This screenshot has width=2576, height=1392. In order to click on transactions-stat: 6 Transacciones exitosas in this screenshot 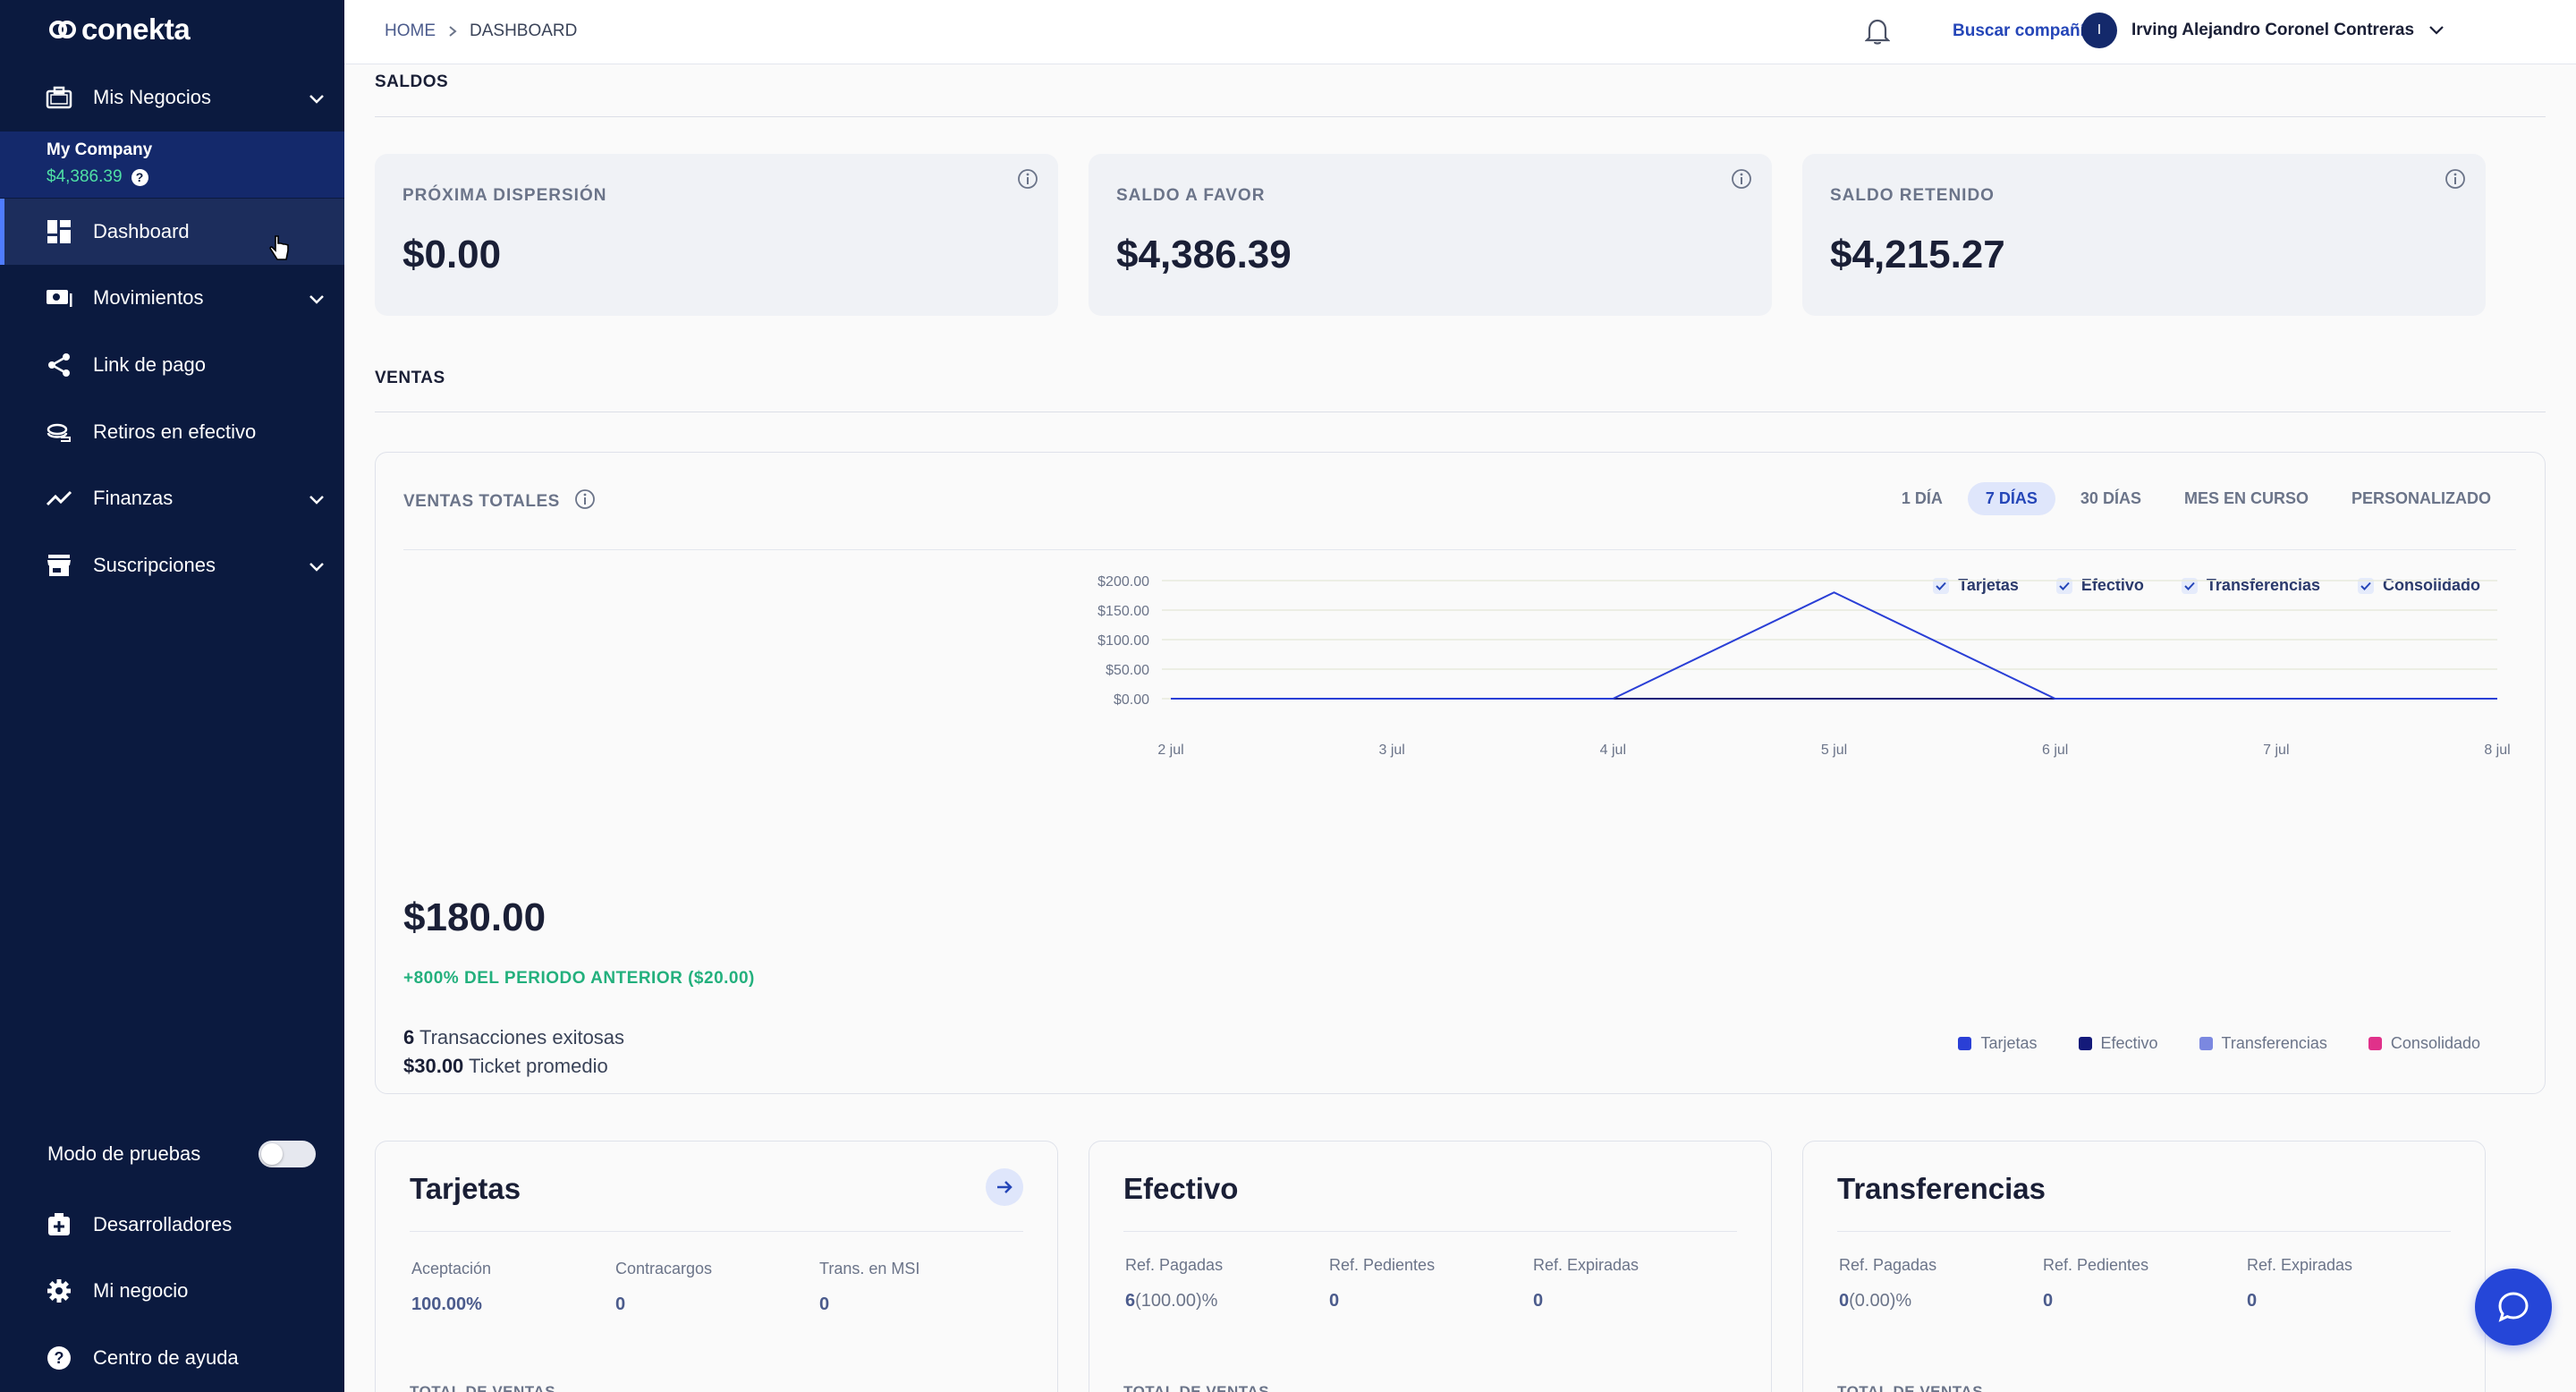, I will do `click(513, 1037)`.